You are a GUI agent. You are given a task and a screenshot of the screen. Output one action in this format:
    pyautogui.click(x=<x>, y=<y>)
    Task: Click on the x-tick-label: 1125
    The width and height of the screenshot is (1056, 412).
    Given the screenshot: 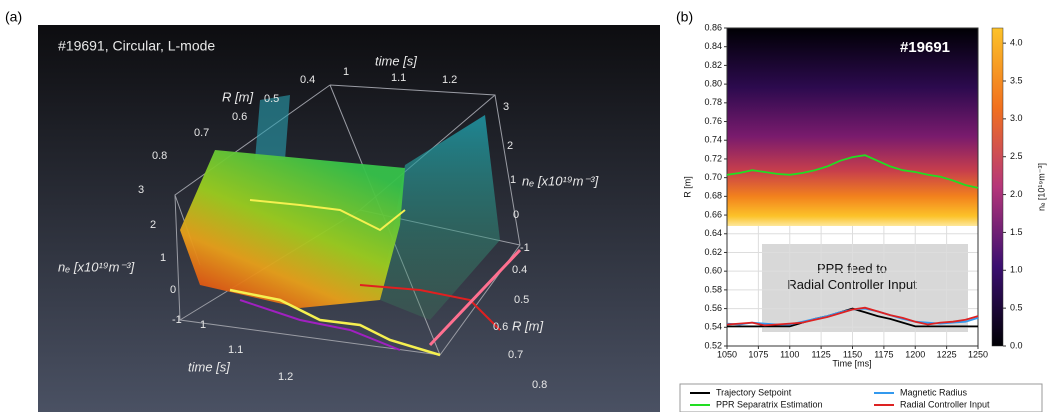 What is the action you would take?
    pyautogui.click(x=820, y=354)
    